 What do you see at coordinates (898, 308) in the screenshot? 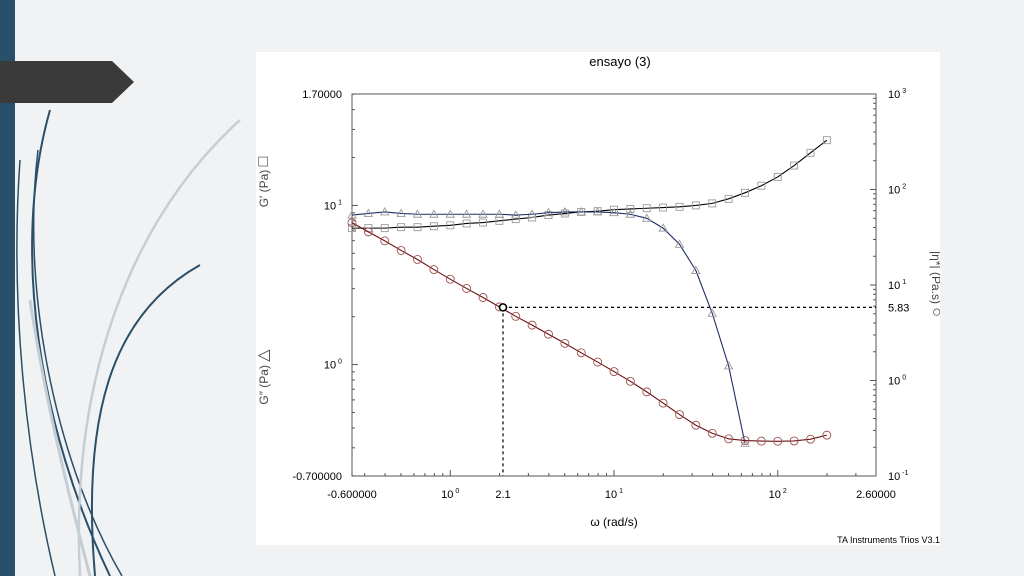
I see `y-right-tick-label: 5.83` at bounding box center [898, 308].